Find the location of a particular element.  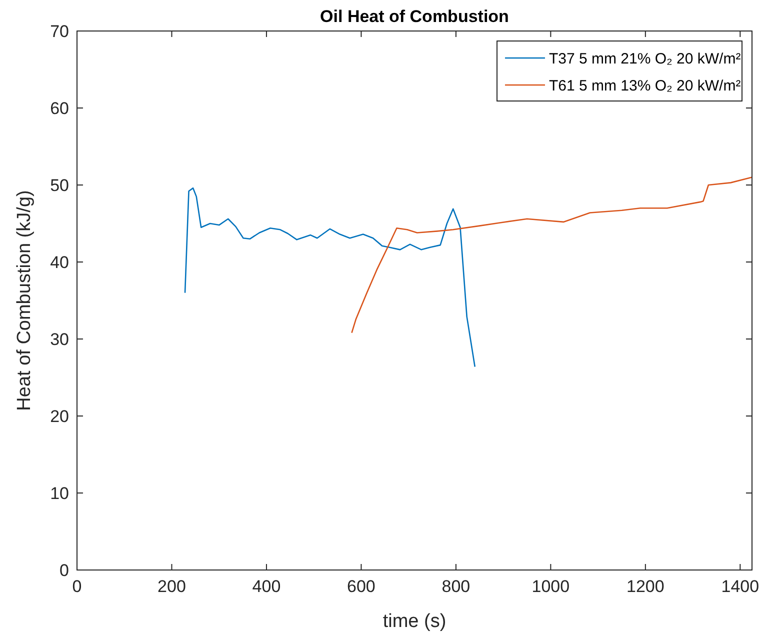

x-tick-label: 400 is located at coordinates (266, 586).